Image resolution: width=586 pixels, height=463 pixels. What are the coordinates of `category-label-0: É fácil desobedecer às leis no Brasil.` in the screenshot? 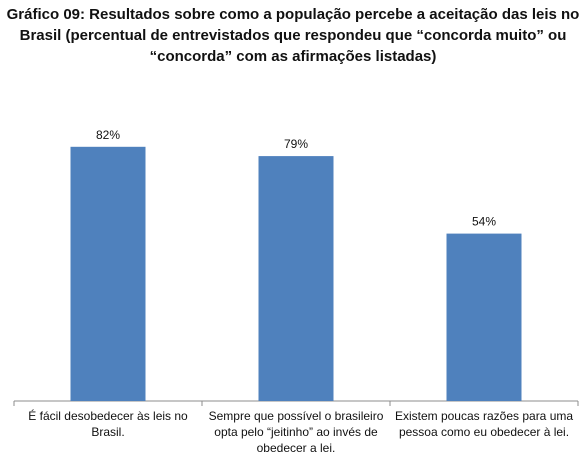 It's located at (108, 424).